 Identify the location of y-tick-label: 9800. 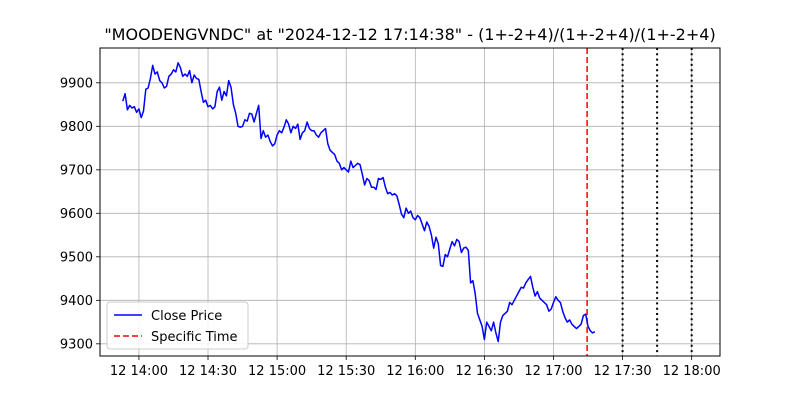
(76, 127).